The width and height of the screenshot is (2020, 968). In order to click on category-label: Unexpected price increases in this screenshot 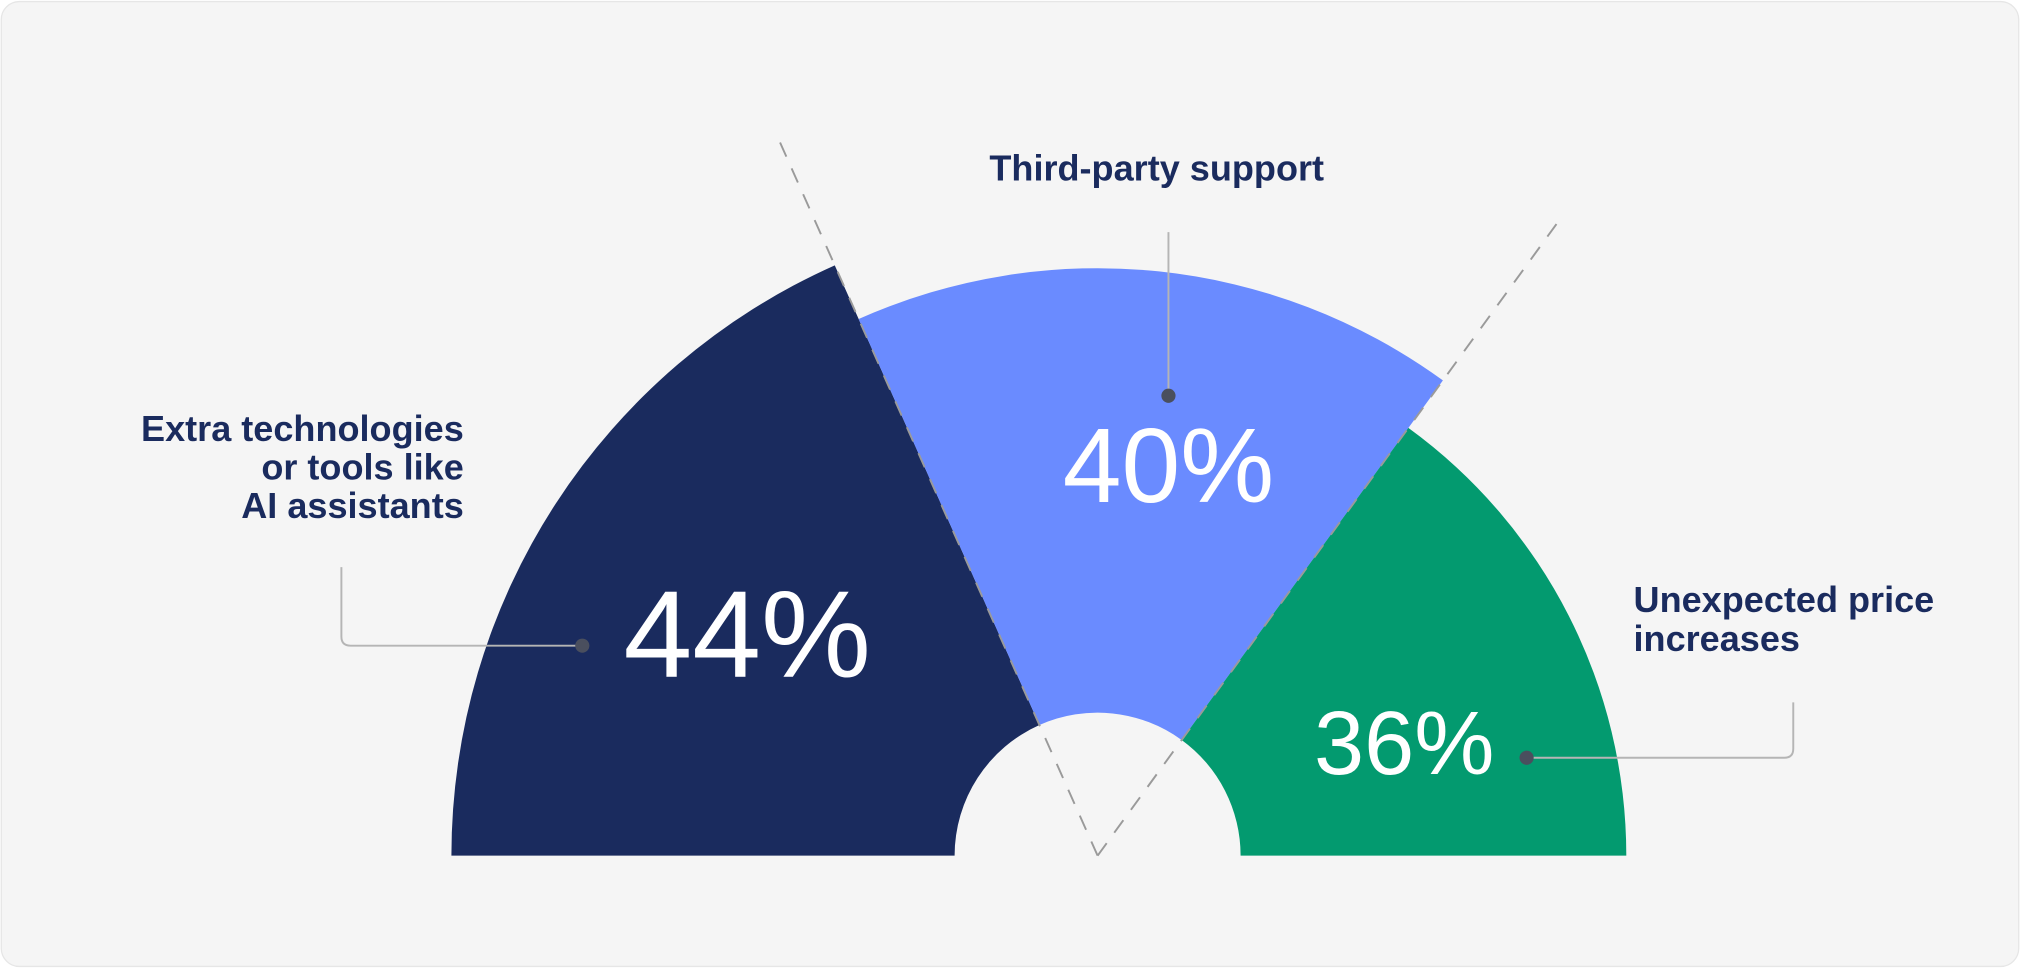, I will do `click(1784, 620)`.